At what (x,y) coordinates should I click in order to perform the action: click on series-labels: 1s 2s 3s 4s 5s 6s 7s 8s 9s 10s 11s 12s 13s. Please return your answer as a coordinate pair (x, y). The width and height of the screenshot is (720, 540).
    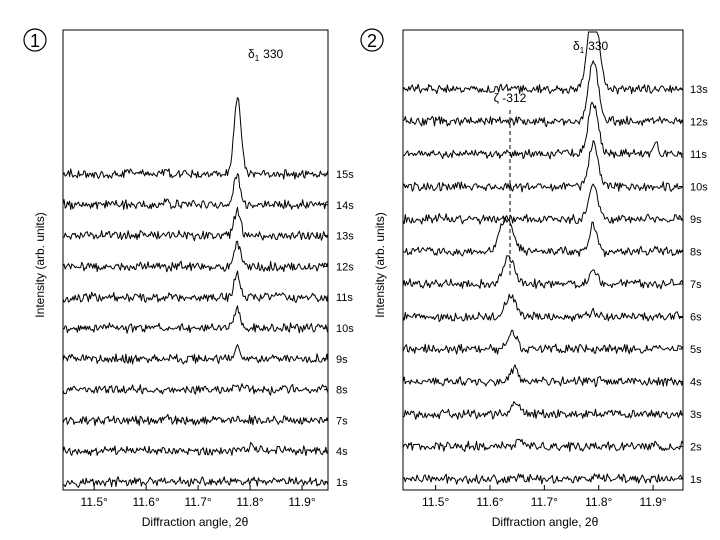
    Looking at the image, I should click on (693, 285).